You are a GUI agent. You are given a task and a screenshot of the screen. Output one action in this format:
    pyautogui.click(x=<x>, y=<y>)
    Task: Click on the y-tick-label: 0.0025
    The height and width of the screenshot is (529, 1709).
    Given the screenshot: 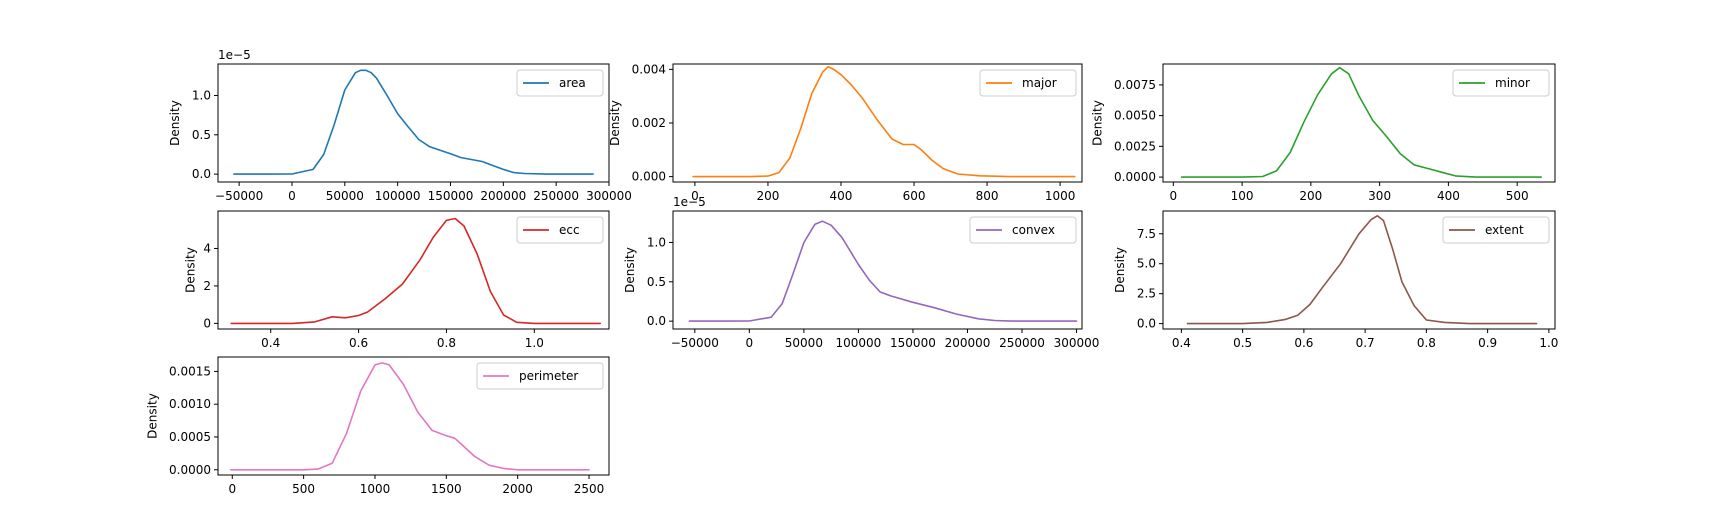 What is the action you would take?
    pyautogui.click(x=1135, y=146)
    